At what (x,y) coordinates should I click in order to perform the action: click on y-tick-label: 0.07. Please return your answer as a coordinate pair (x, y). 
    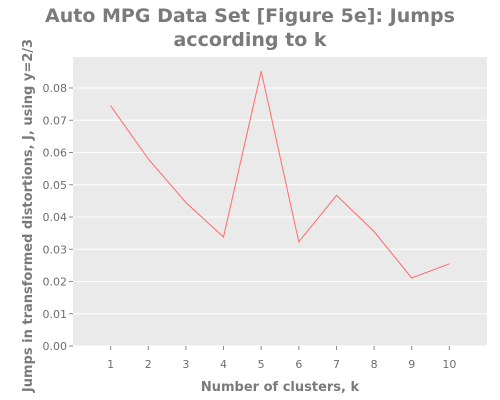
    Looking at the image, I should click on (55, 120).